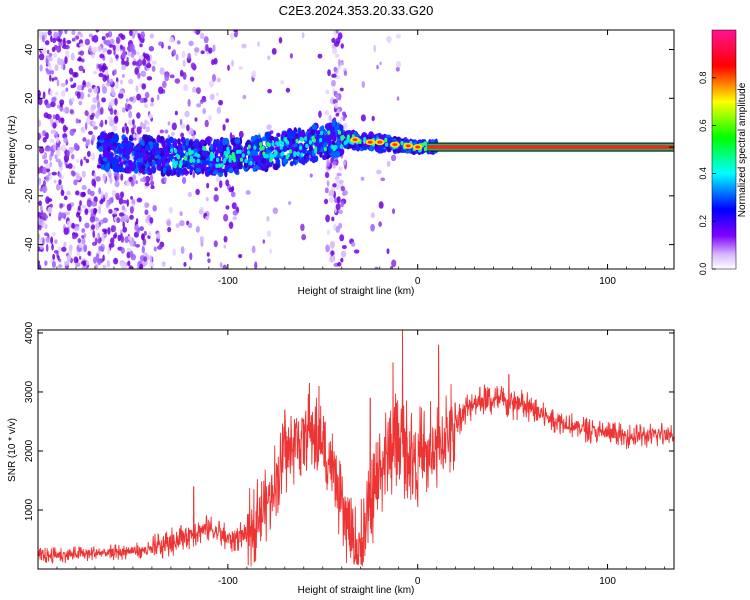 The image size is (750, 600). I want to click on colorbar-tick-label: 0.0, so click(703, 269).